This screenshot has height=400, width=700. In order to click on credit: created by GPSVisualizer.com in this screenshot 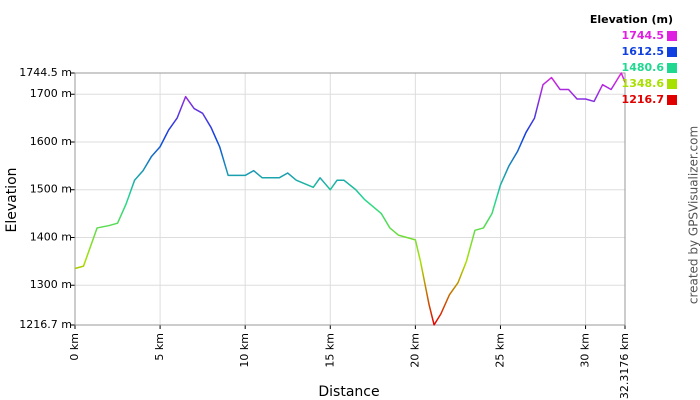, I will do `click(693, 215)`.